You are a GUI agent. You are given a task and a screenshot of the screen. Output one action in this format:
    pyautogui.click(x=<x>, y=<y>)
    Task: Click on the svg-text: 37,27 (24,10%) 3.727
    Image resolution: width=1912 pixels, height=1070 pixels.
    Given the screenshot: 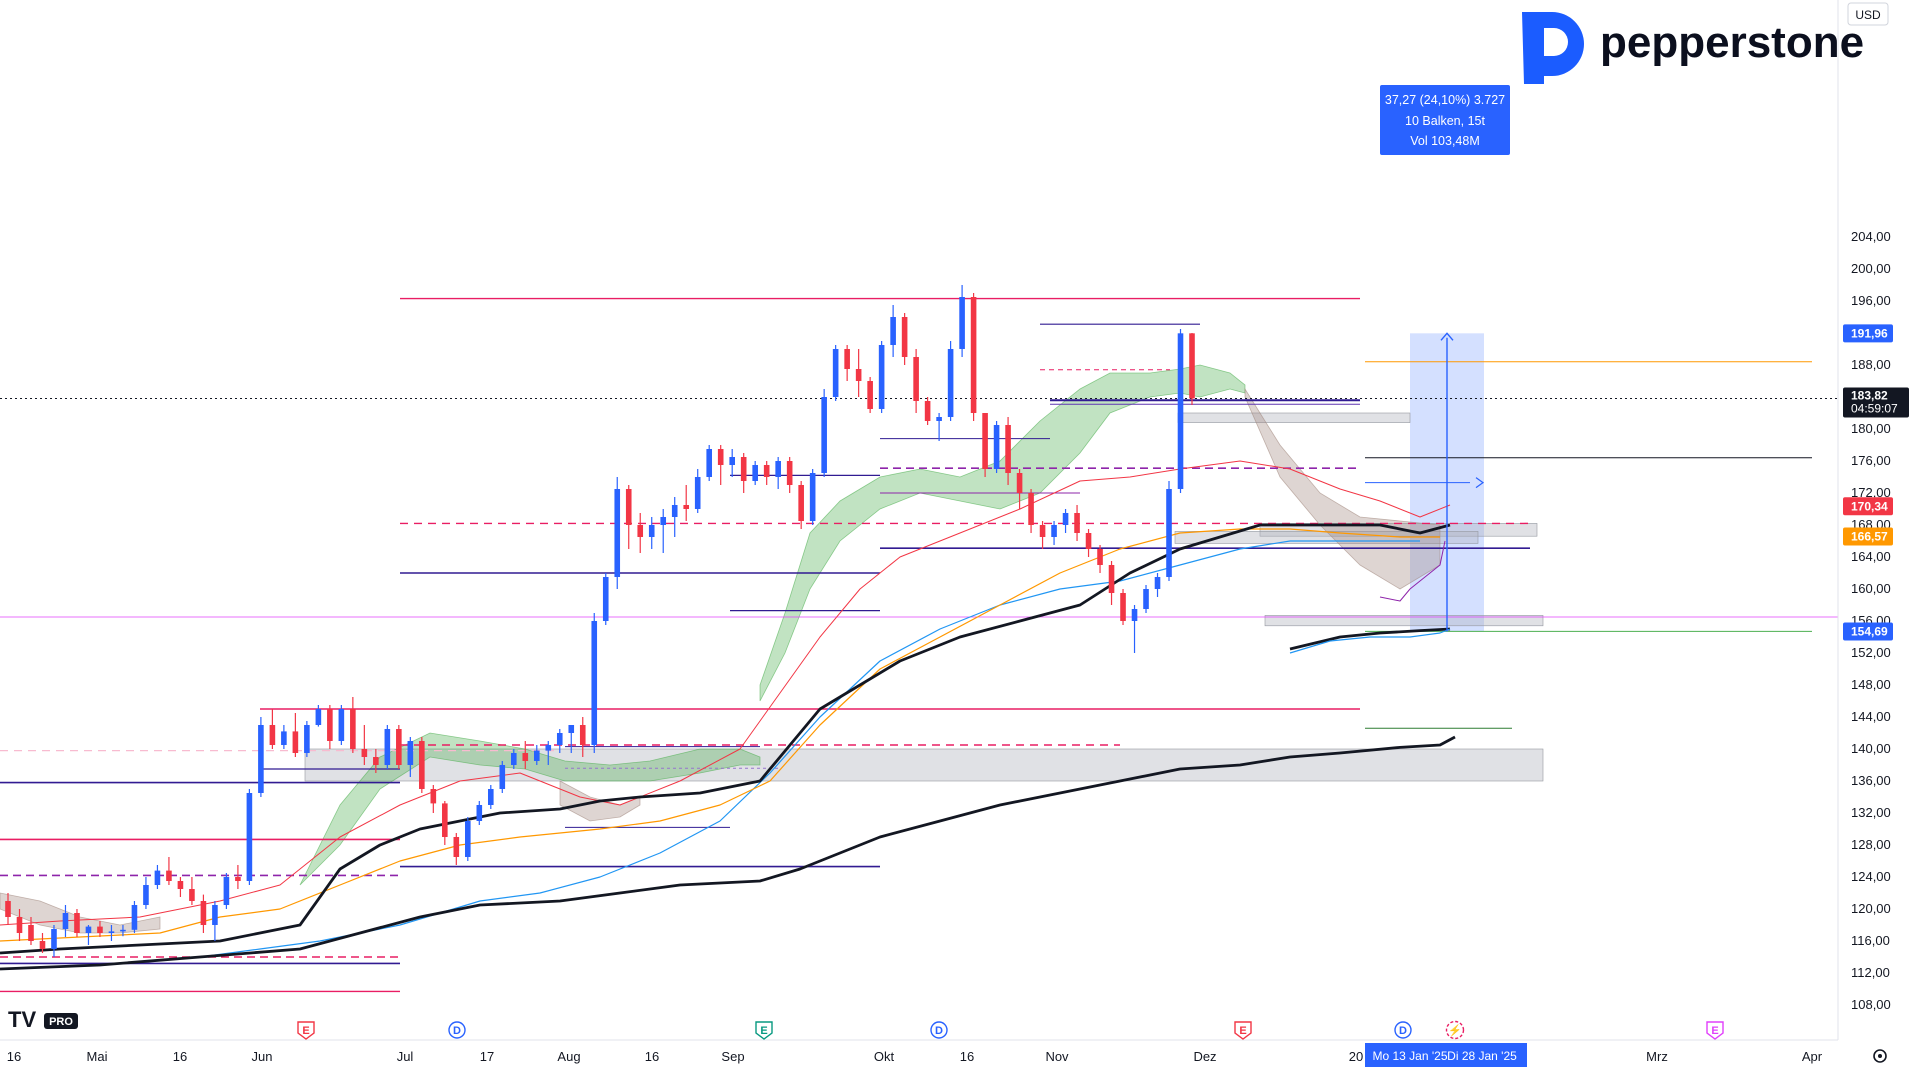 What is the action you would take?
    pyautogui.click(x=1445, y=100)
    